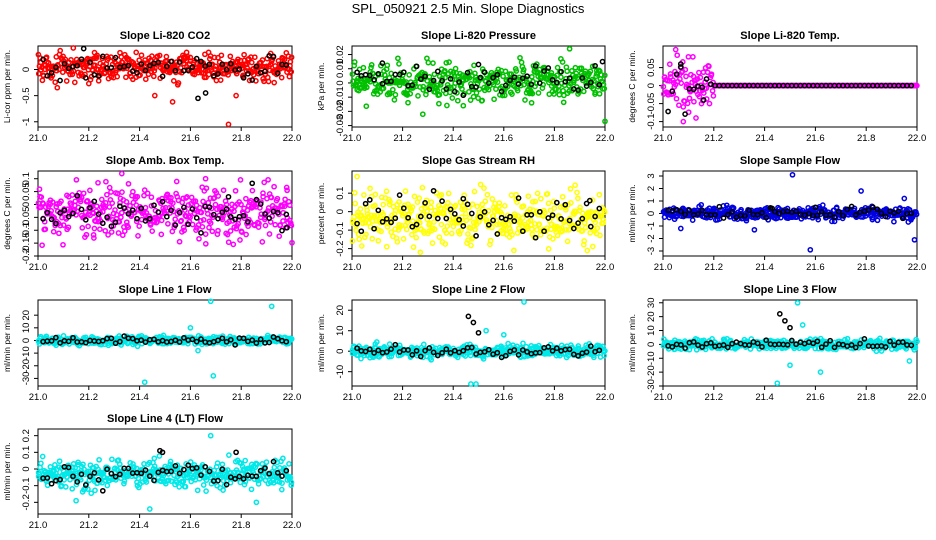 Image resolution: width=936 pixels, height=540 pixels. I want to click on y-tick-label: -3, so click(651, 251).